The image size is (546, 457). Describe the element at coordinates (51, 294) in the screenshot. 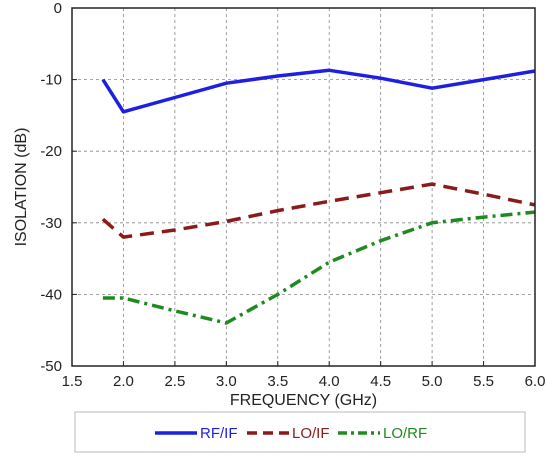

I see `y-tick-label: -40` at that location.